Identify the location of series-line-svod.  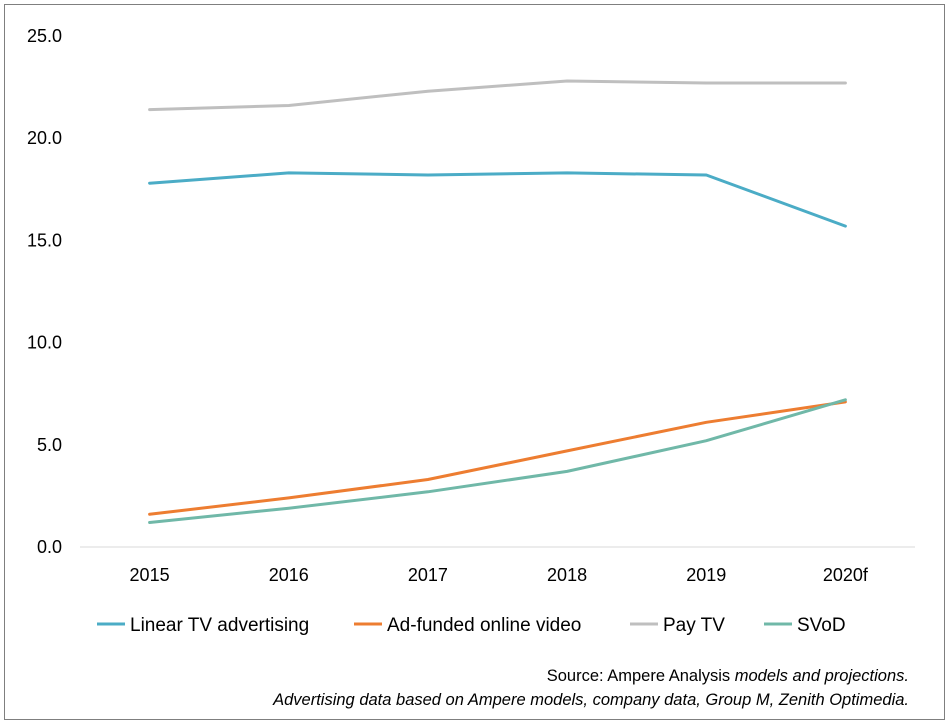
(497, 461).